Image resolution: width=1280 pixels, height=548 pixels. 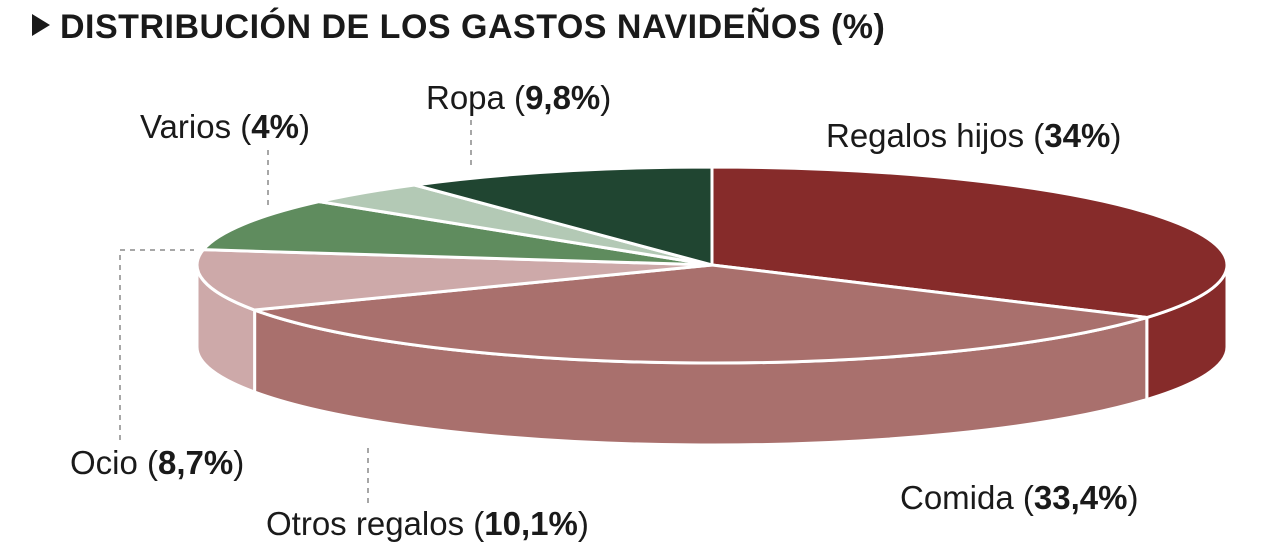 What do you see at coordinates (563, 216) in the screenshot?
I see `pie-slice-ropa` at bounding box center [563, 216].